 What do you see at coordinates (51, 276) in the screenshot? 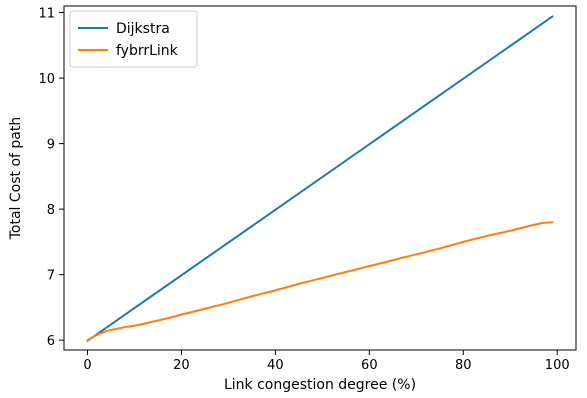
I see `y-tick-label: 7` at bounding box center [51, 276].